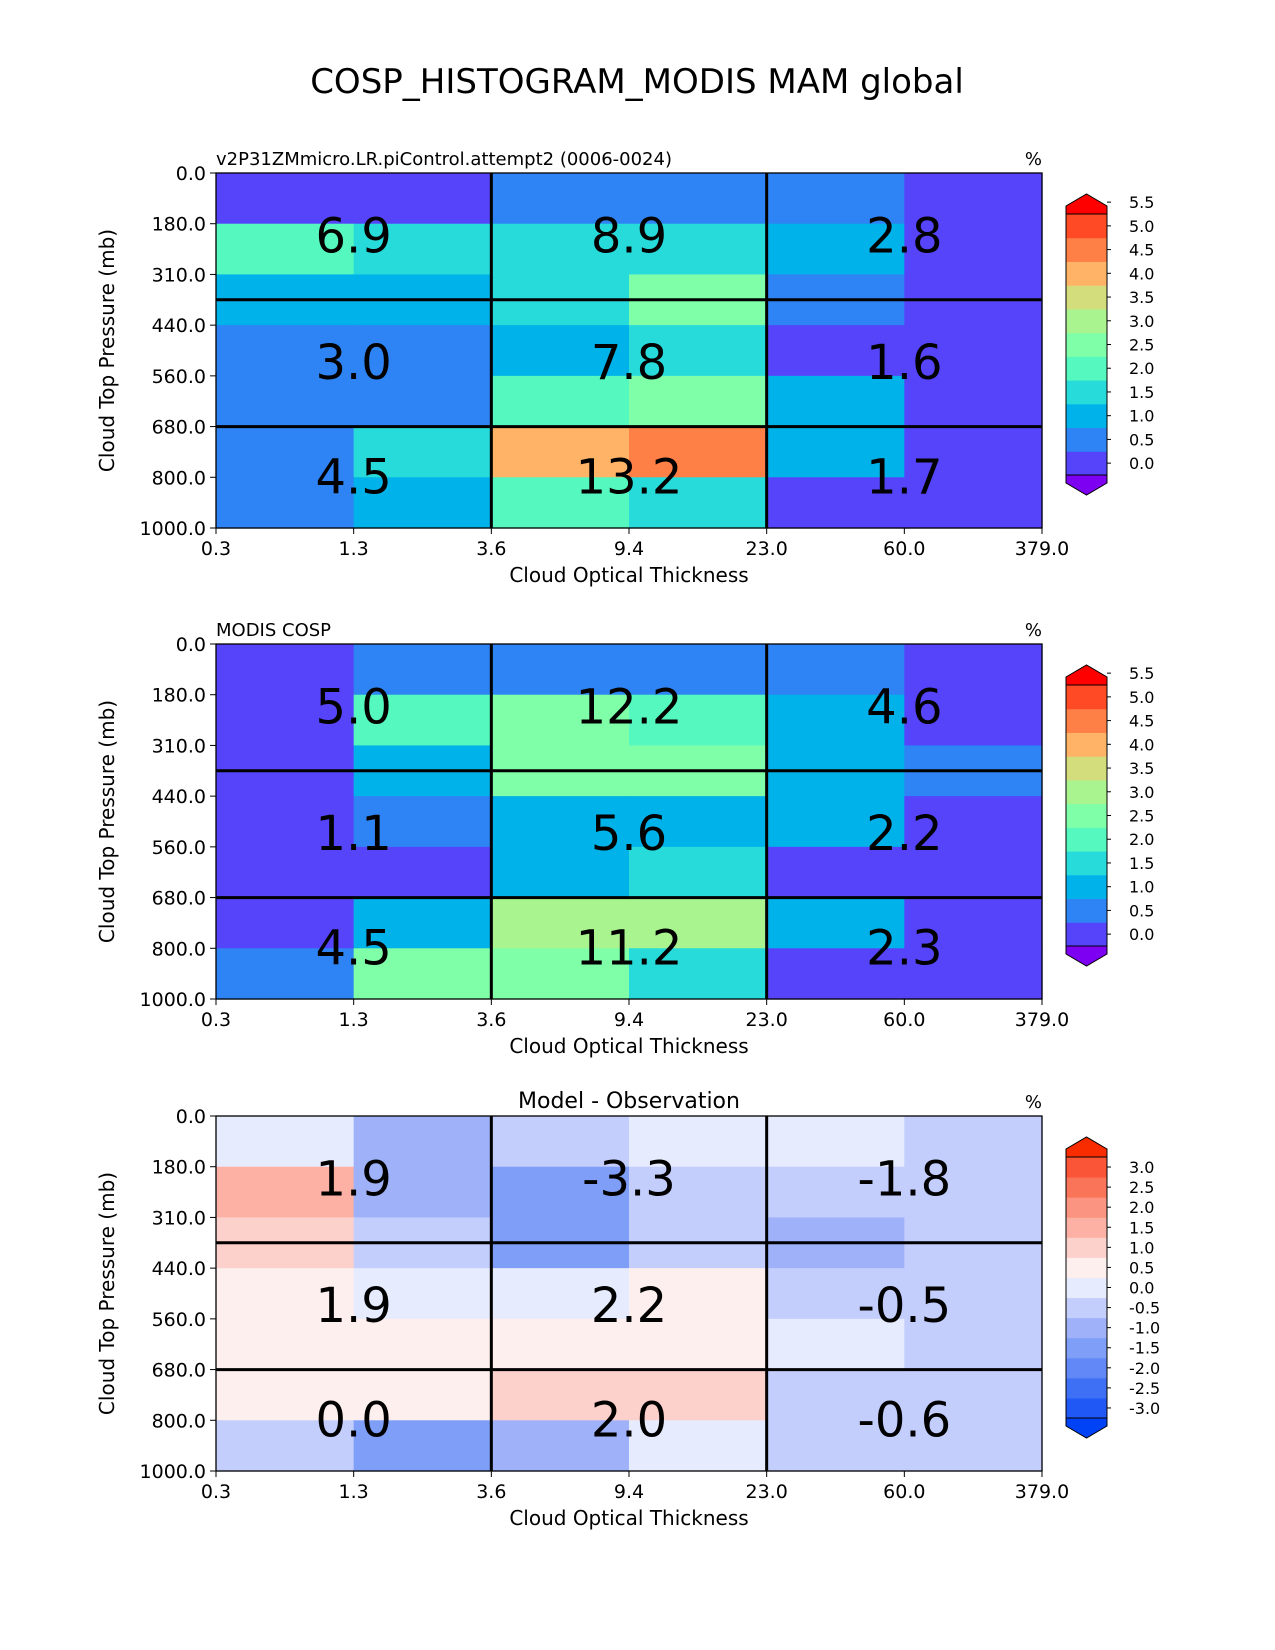  Describe the element at coordinates (179, 797) in the screenshot. I see `y-tick-label: 440.0` at that location.